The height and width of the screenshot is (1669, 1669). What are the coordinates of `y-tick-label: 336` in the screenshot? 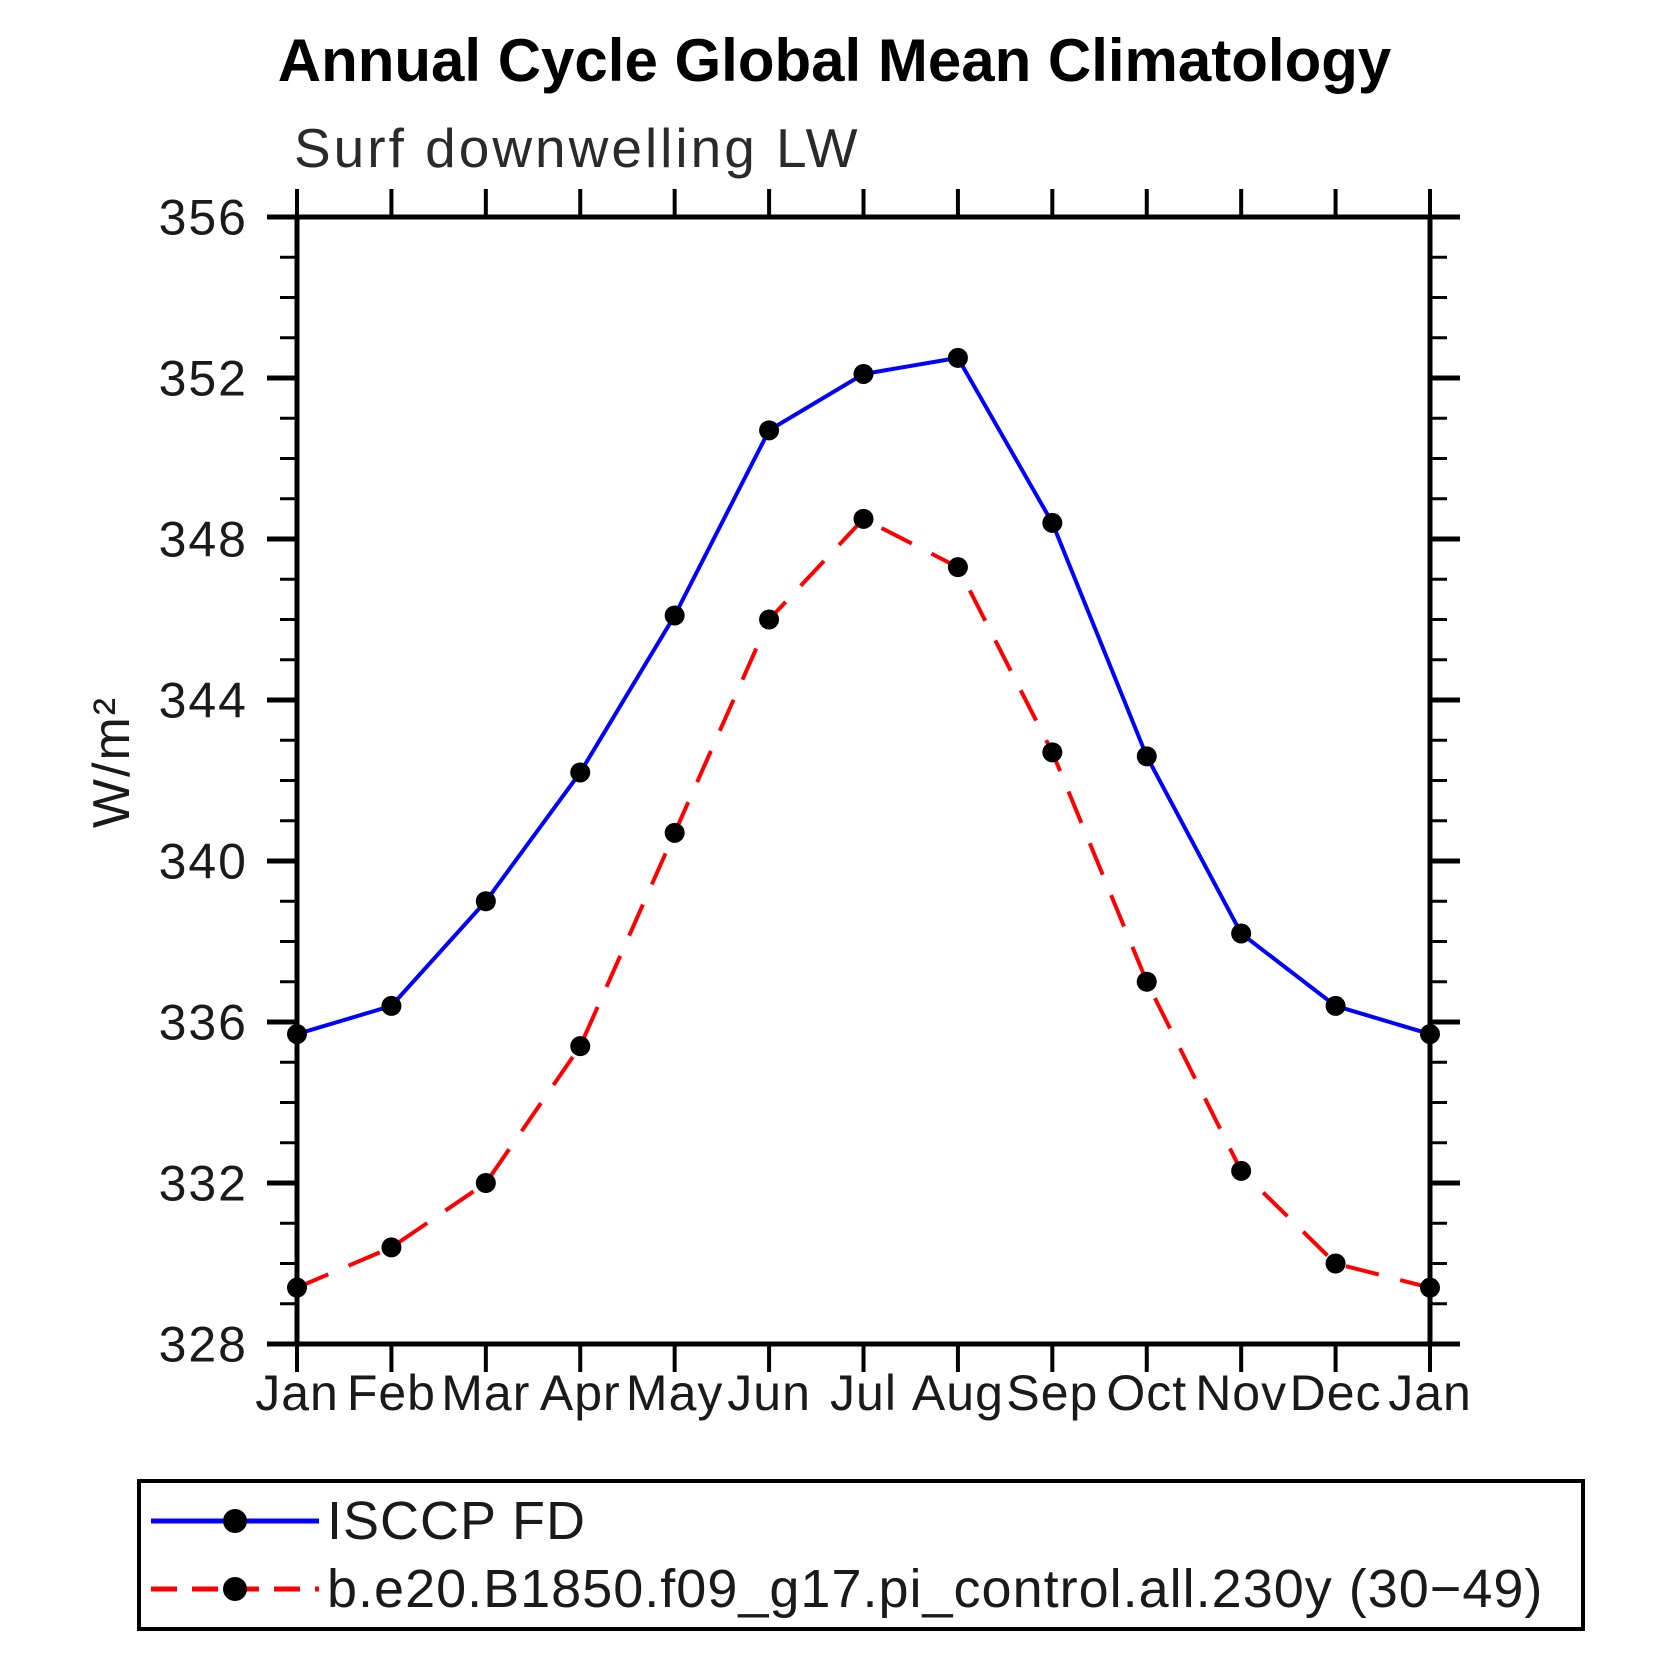 It's located at (203, 1023).